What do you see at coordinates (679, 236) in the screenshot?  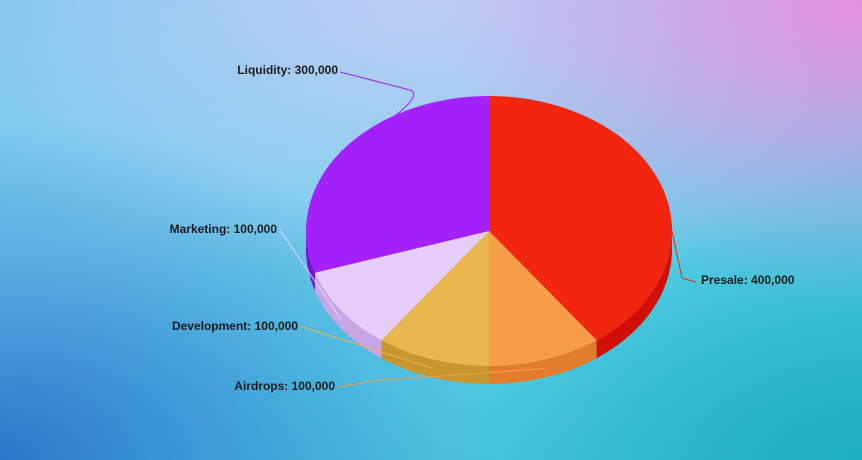 I see `connector-presale` at bounding box center [679, 236].